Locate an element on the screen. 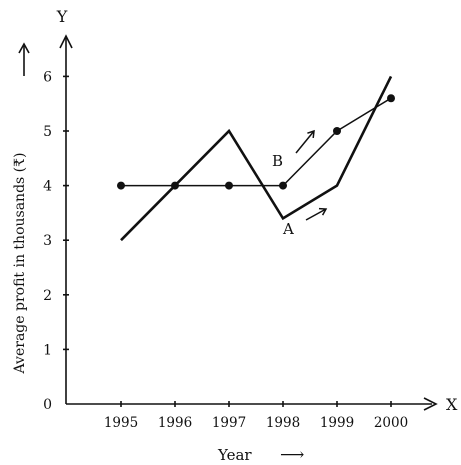 The height and width of the screenshot is (465, 461). x-ticks: 1995 1996 1997 1998 1999 2000 is located at coordinates (256, 416).